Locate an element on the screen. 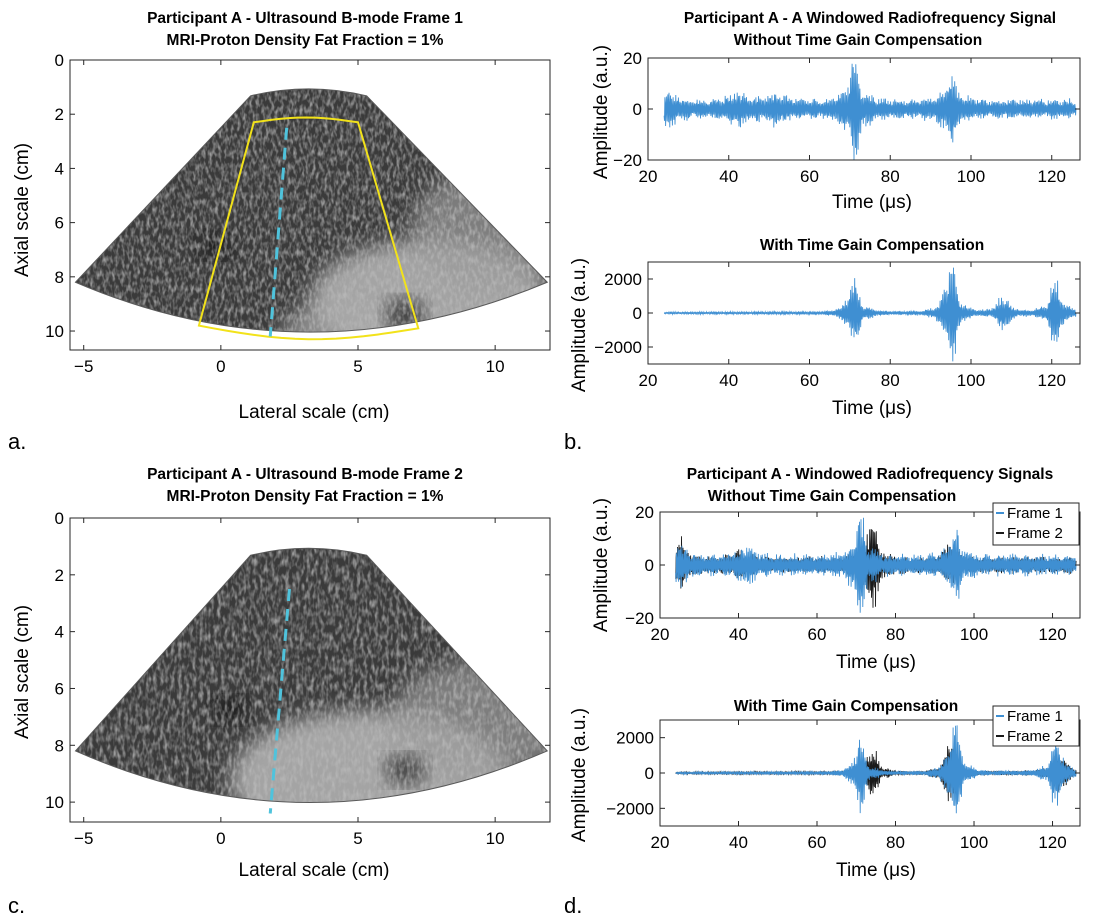  panel-d-bottom-xlabel: Time (μs) is located at coordinates (876, 870).